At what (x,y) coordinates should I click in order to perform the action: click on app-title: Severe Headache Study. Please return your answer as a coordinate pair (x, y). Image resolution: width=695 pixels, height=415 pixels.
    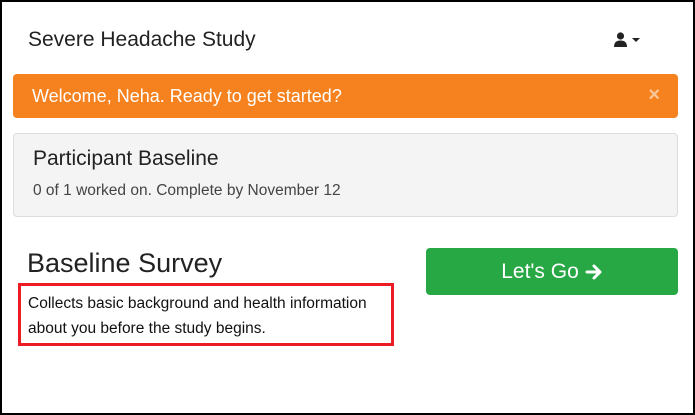
    Looking at the image, I should click on (142, 39).